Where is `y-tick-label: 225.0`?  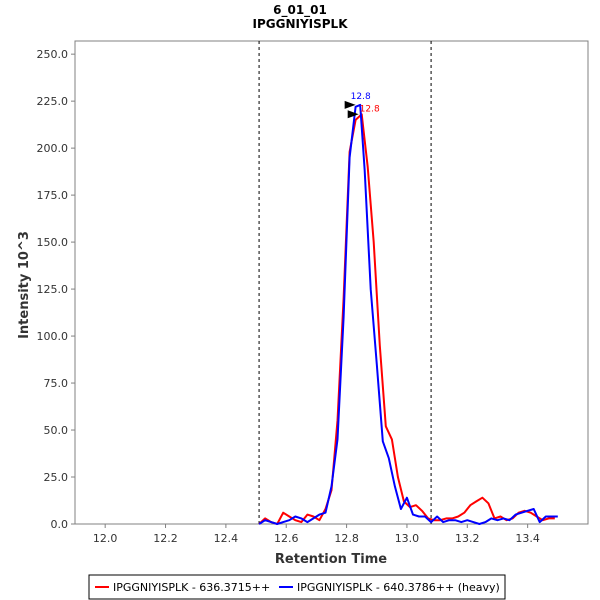 y-tick-label: 225.0 is located at coordinates (53, 101).